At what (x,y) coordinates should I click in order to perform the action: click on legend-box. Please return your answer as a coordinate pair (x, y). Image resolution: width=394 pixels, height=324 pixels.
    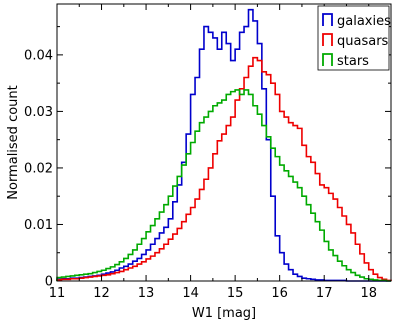
    Looking at the image, I should click on (353, 38).